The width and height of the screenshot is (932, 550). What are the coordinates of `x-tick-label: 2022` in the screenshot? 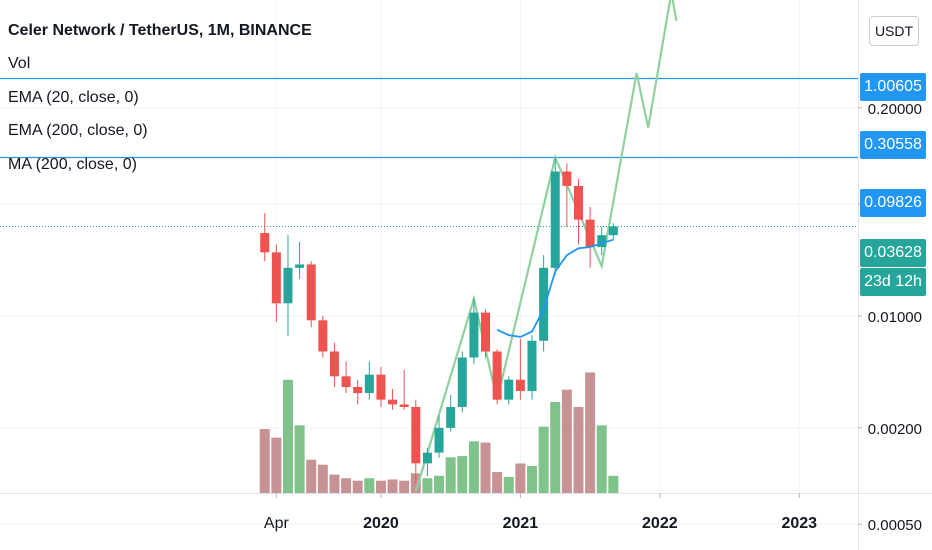 It's located at (660, 523).